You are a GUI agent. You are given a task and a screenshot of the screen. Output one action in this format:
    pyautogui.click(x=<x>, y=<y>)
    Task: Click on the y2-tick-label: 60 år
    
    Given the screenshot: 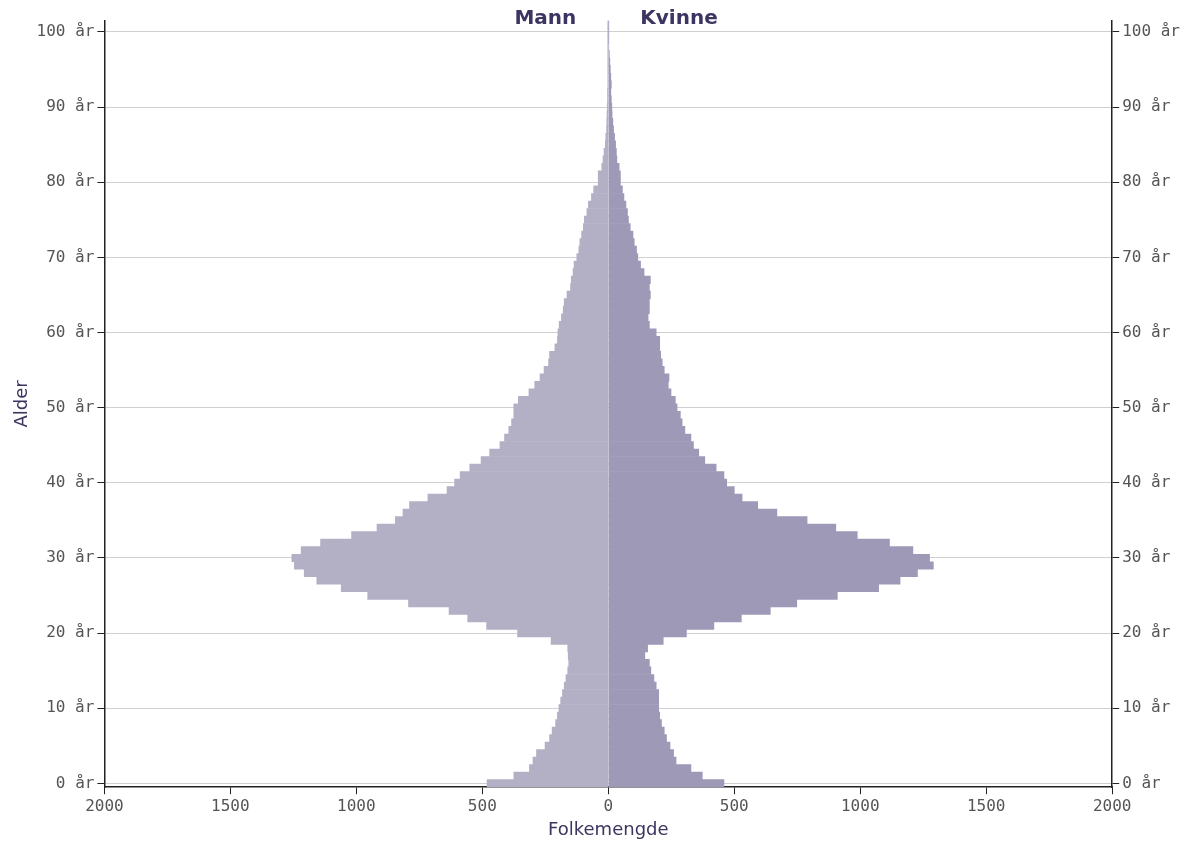 What is the action you would take?
    pyautogui.click(x=70, y=331)
    